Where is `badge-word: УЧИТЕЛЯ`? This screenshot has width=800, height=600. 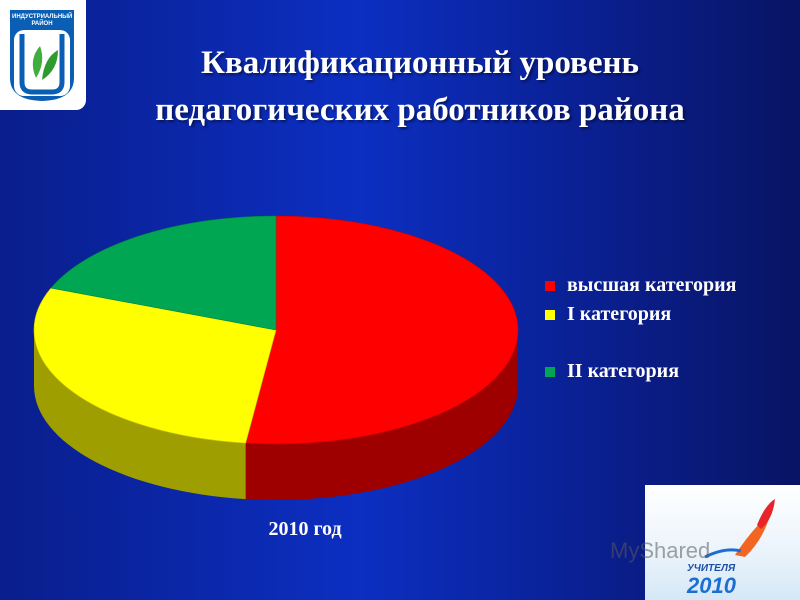 badge-word: УЧИТЕЛЯ is located at coordinates (711, 568).